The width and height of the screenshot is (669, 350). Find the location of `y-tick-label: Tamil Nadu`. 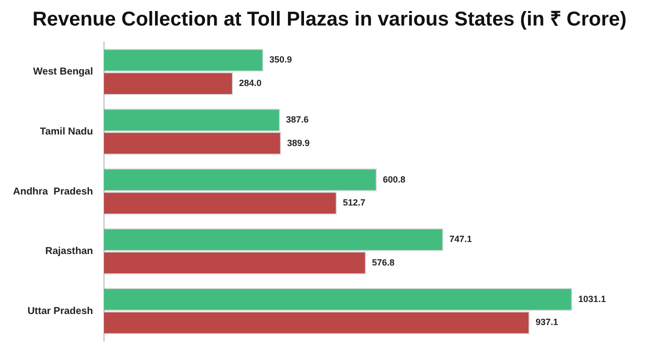

y-tick-label: Tamil Nadu is located at coordinates (67, 132).